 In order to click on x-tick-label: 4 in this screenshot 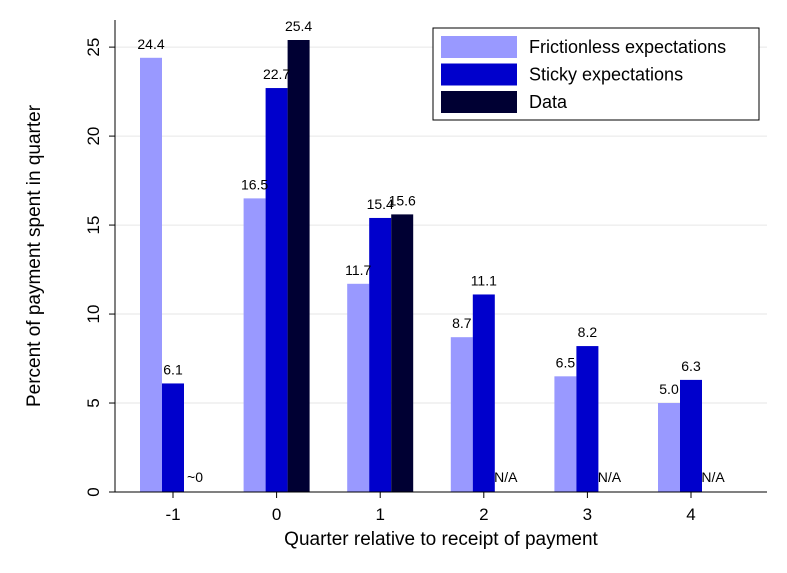, I will do `click(690, 514)`.